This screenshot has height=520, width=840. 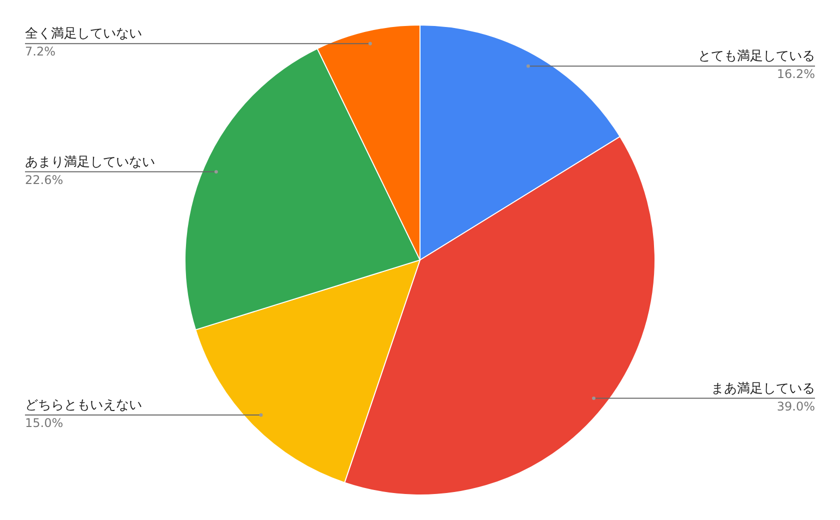 I want to click on data-label: 22.6%, so click(x=44, y=179).